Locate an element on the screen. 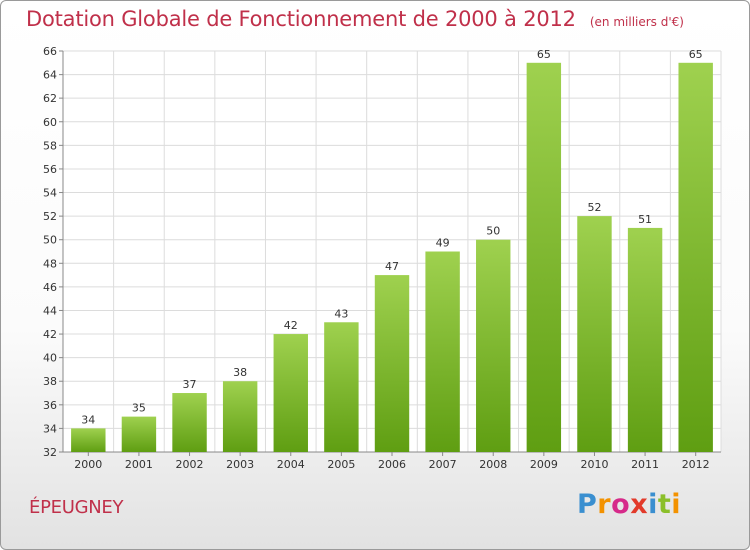  bar-group: 50 is located at coordinates (493, 338).